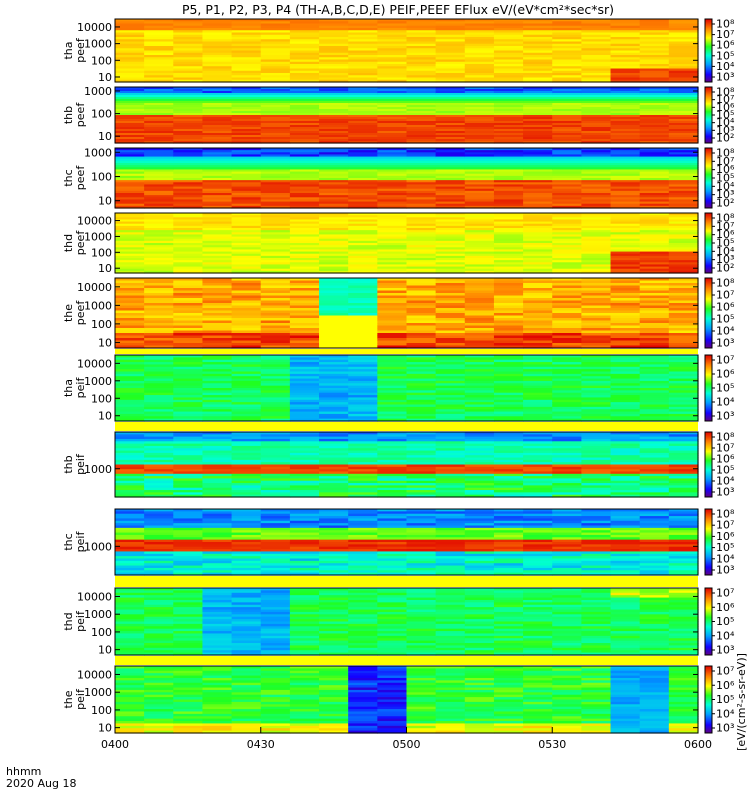  Describe the element at coordinates (101, 324) in the screenshot. I see `y-tick-label: 100` at that location.